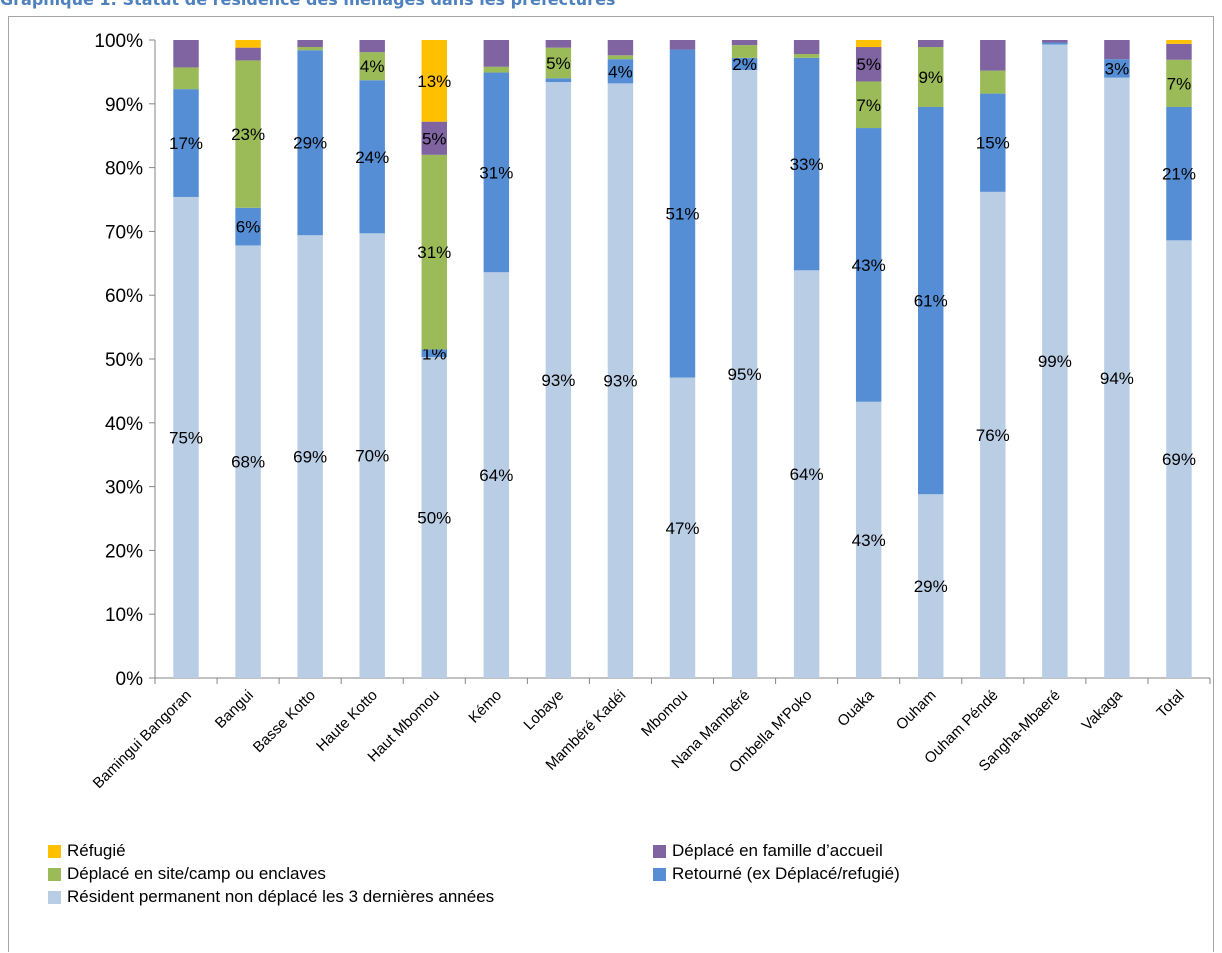  I want to click on x-category-label: Basse Kotto, so click(284, 721).